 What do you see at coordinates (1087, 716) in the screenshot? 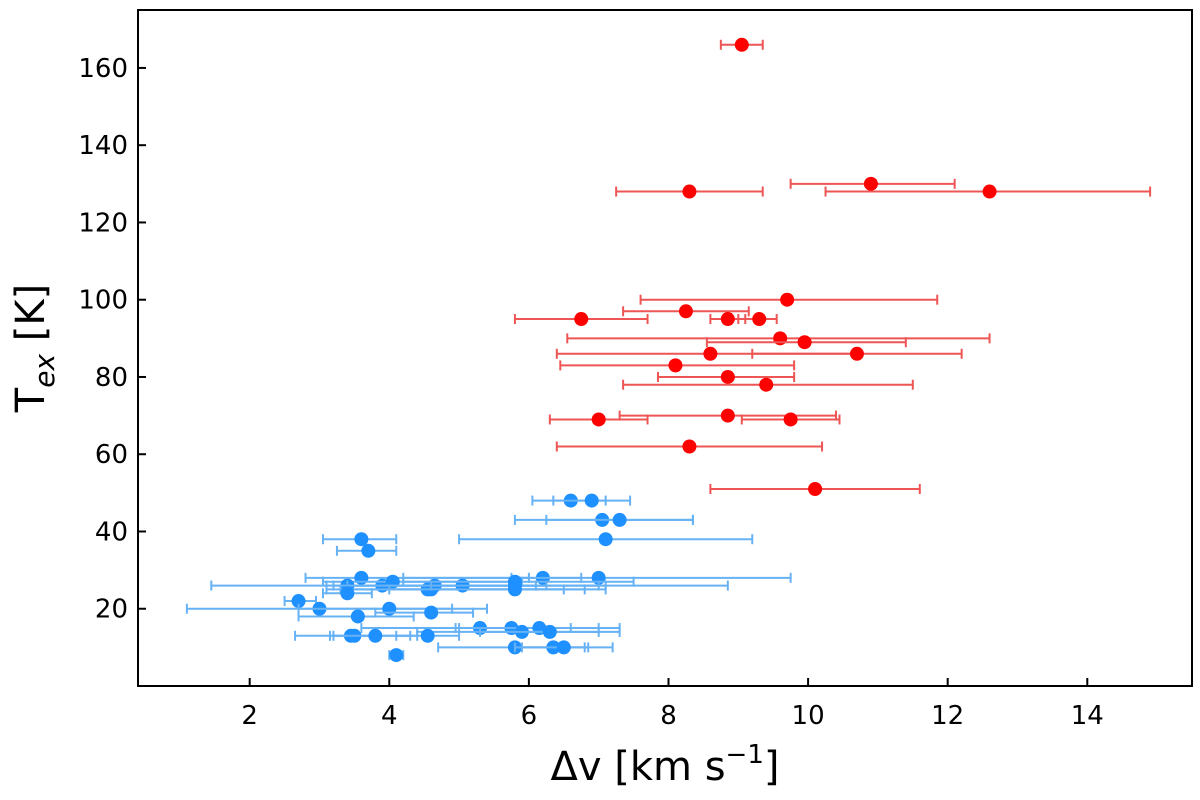
I see `x-tick-label: 14` at bounding box center [1087, 716].